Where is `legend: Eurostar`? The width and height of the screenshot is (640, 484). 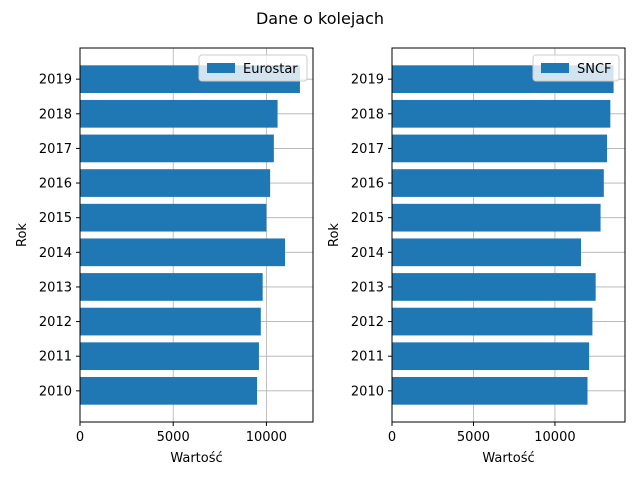
legend: Eurostar is located at coordinates (253, 68).